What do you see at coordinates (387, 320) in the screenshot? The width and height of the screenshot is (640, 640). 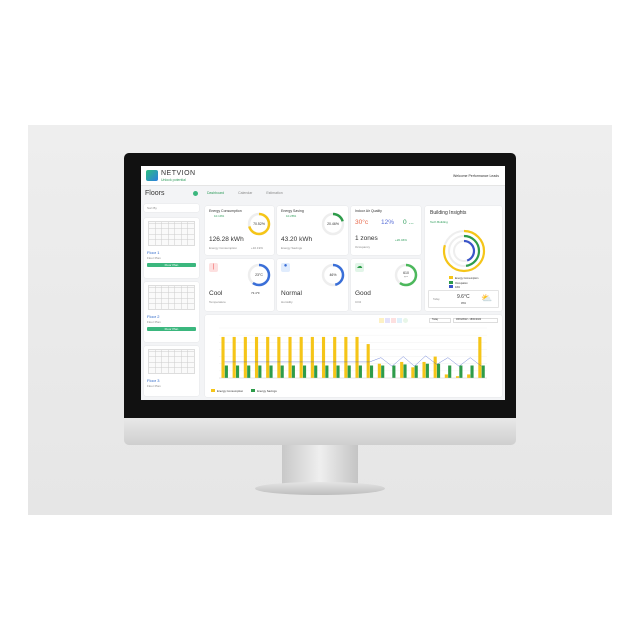 I see `filter-savings-icon` at bounding box center [387, 320].